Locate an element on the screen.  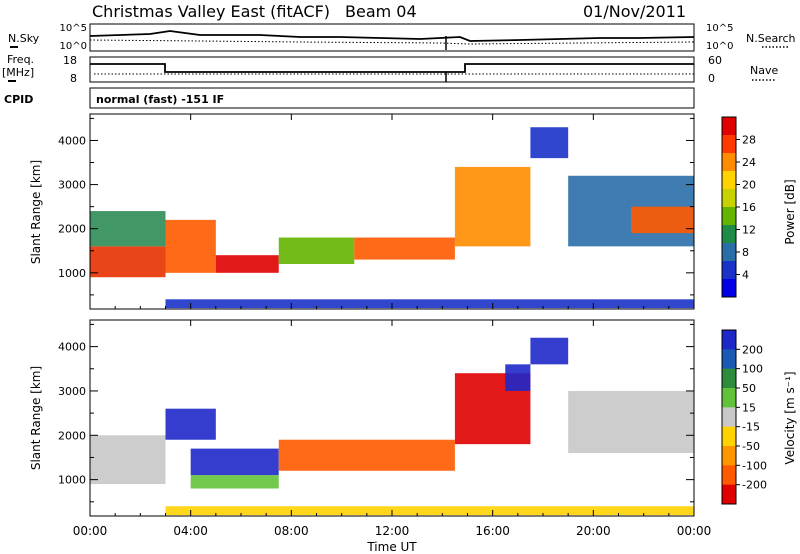
colorbar-tick-label-0: 28 is located at coordinates (749, 140).